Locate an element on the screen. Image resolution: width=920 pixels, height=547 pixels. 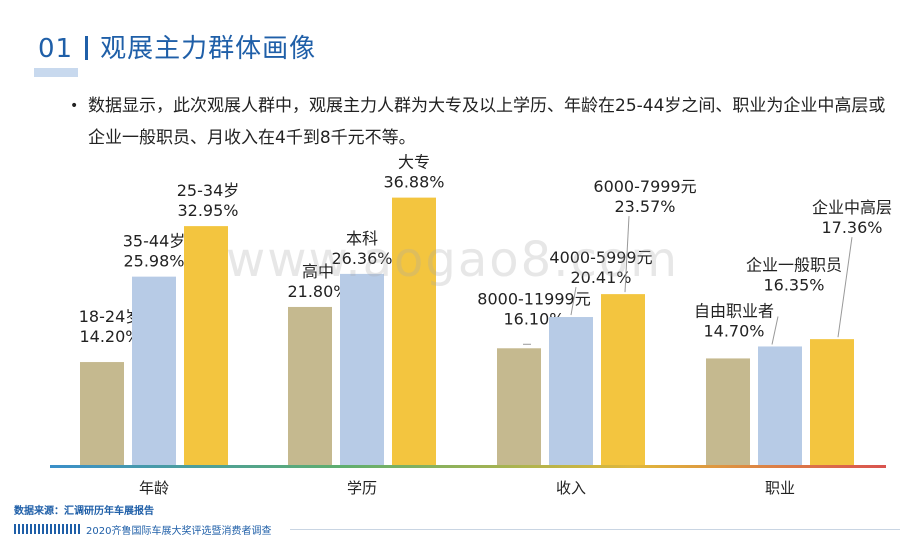
footer-stripes is located at coordinates (47, 529).